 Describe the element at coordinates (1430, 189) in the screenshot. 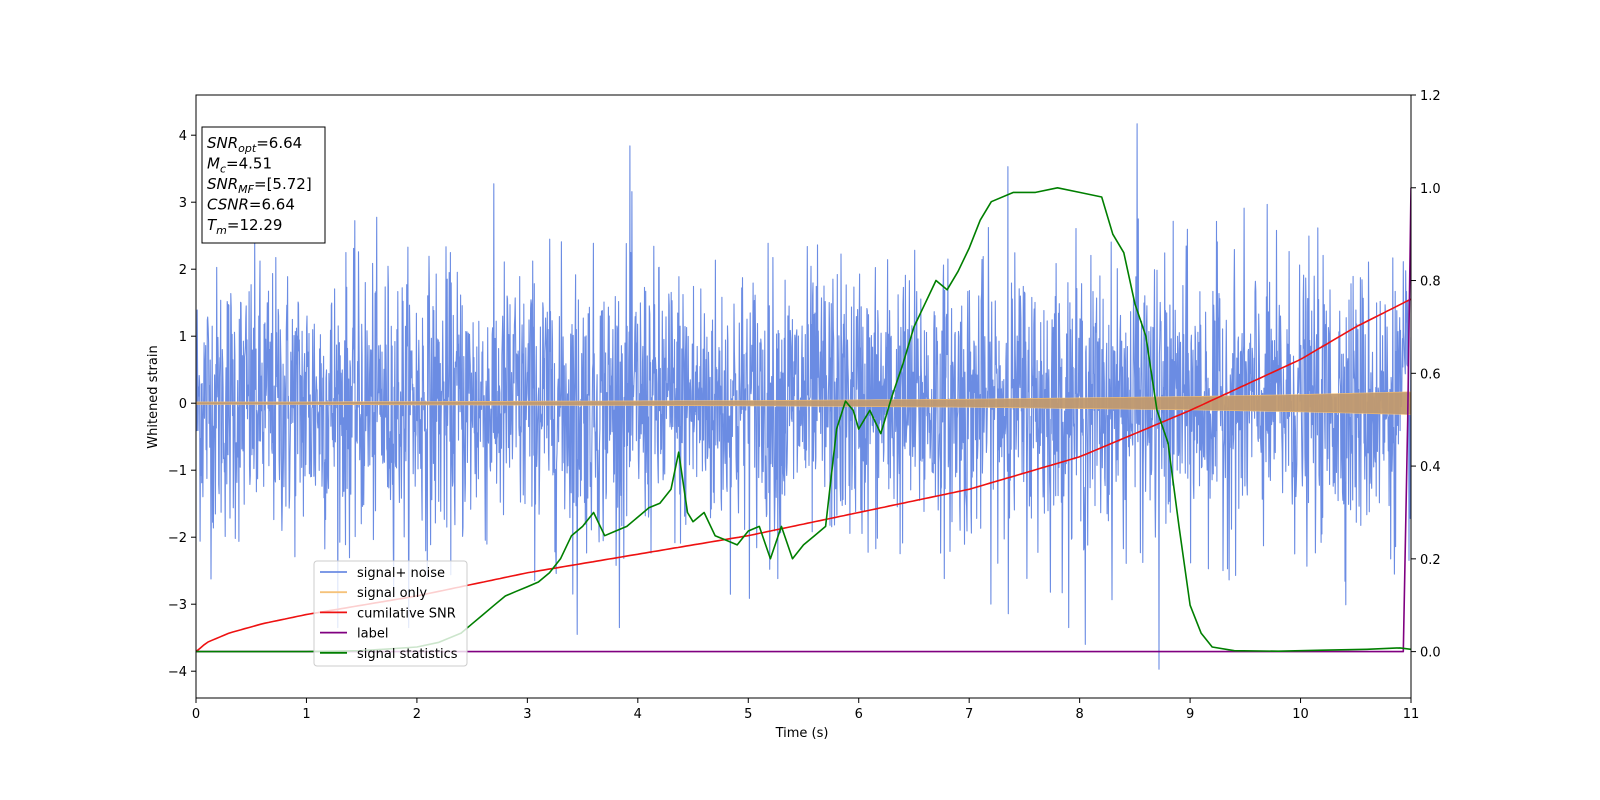

I see `y2-tick-label: 1.0` at that location.